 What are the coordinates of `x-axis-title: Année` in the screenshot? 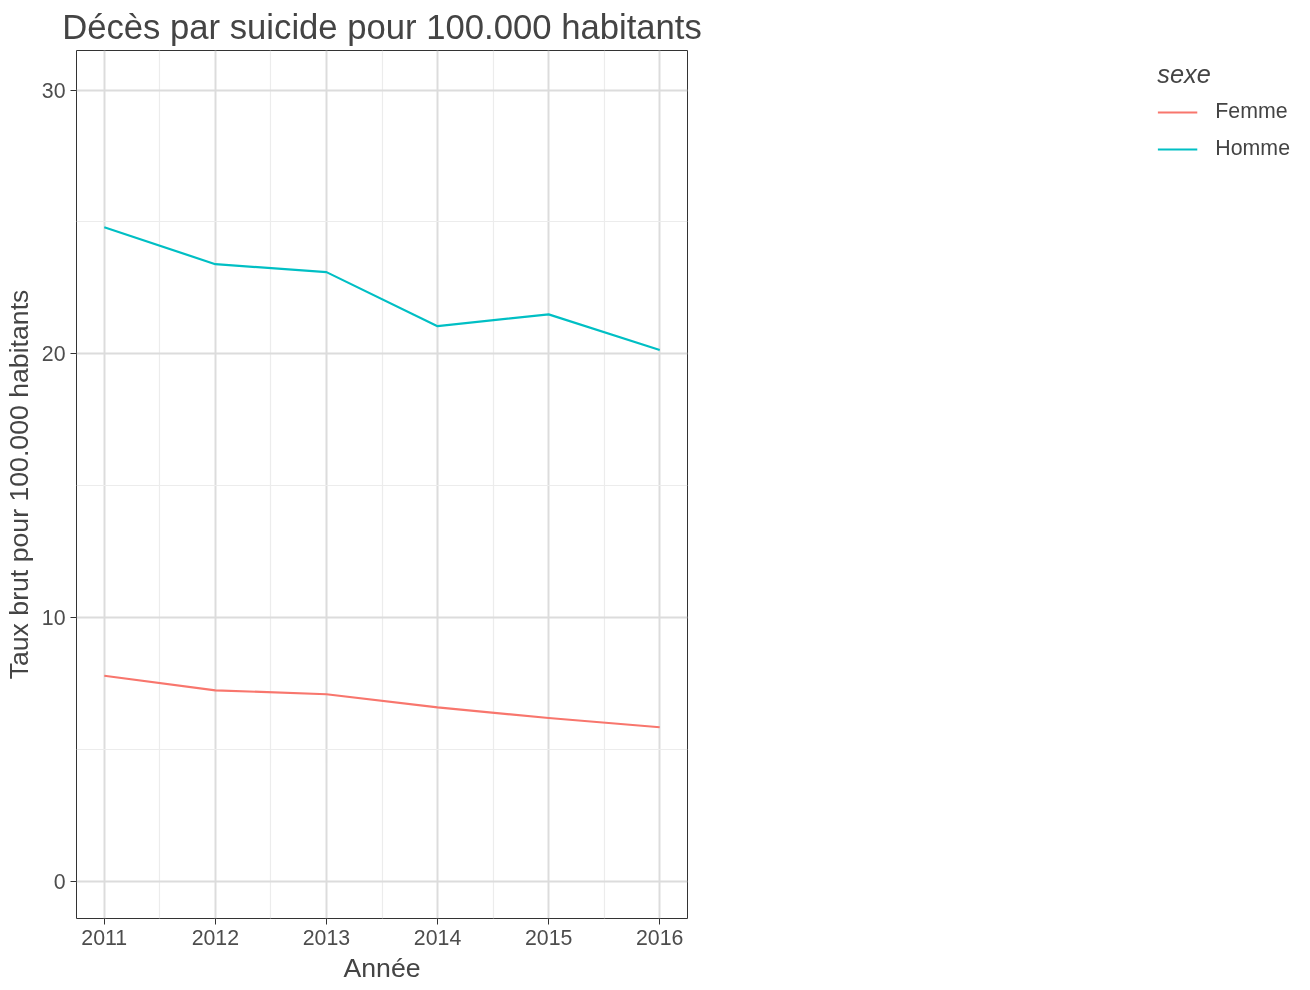 It's located at (382, 967).